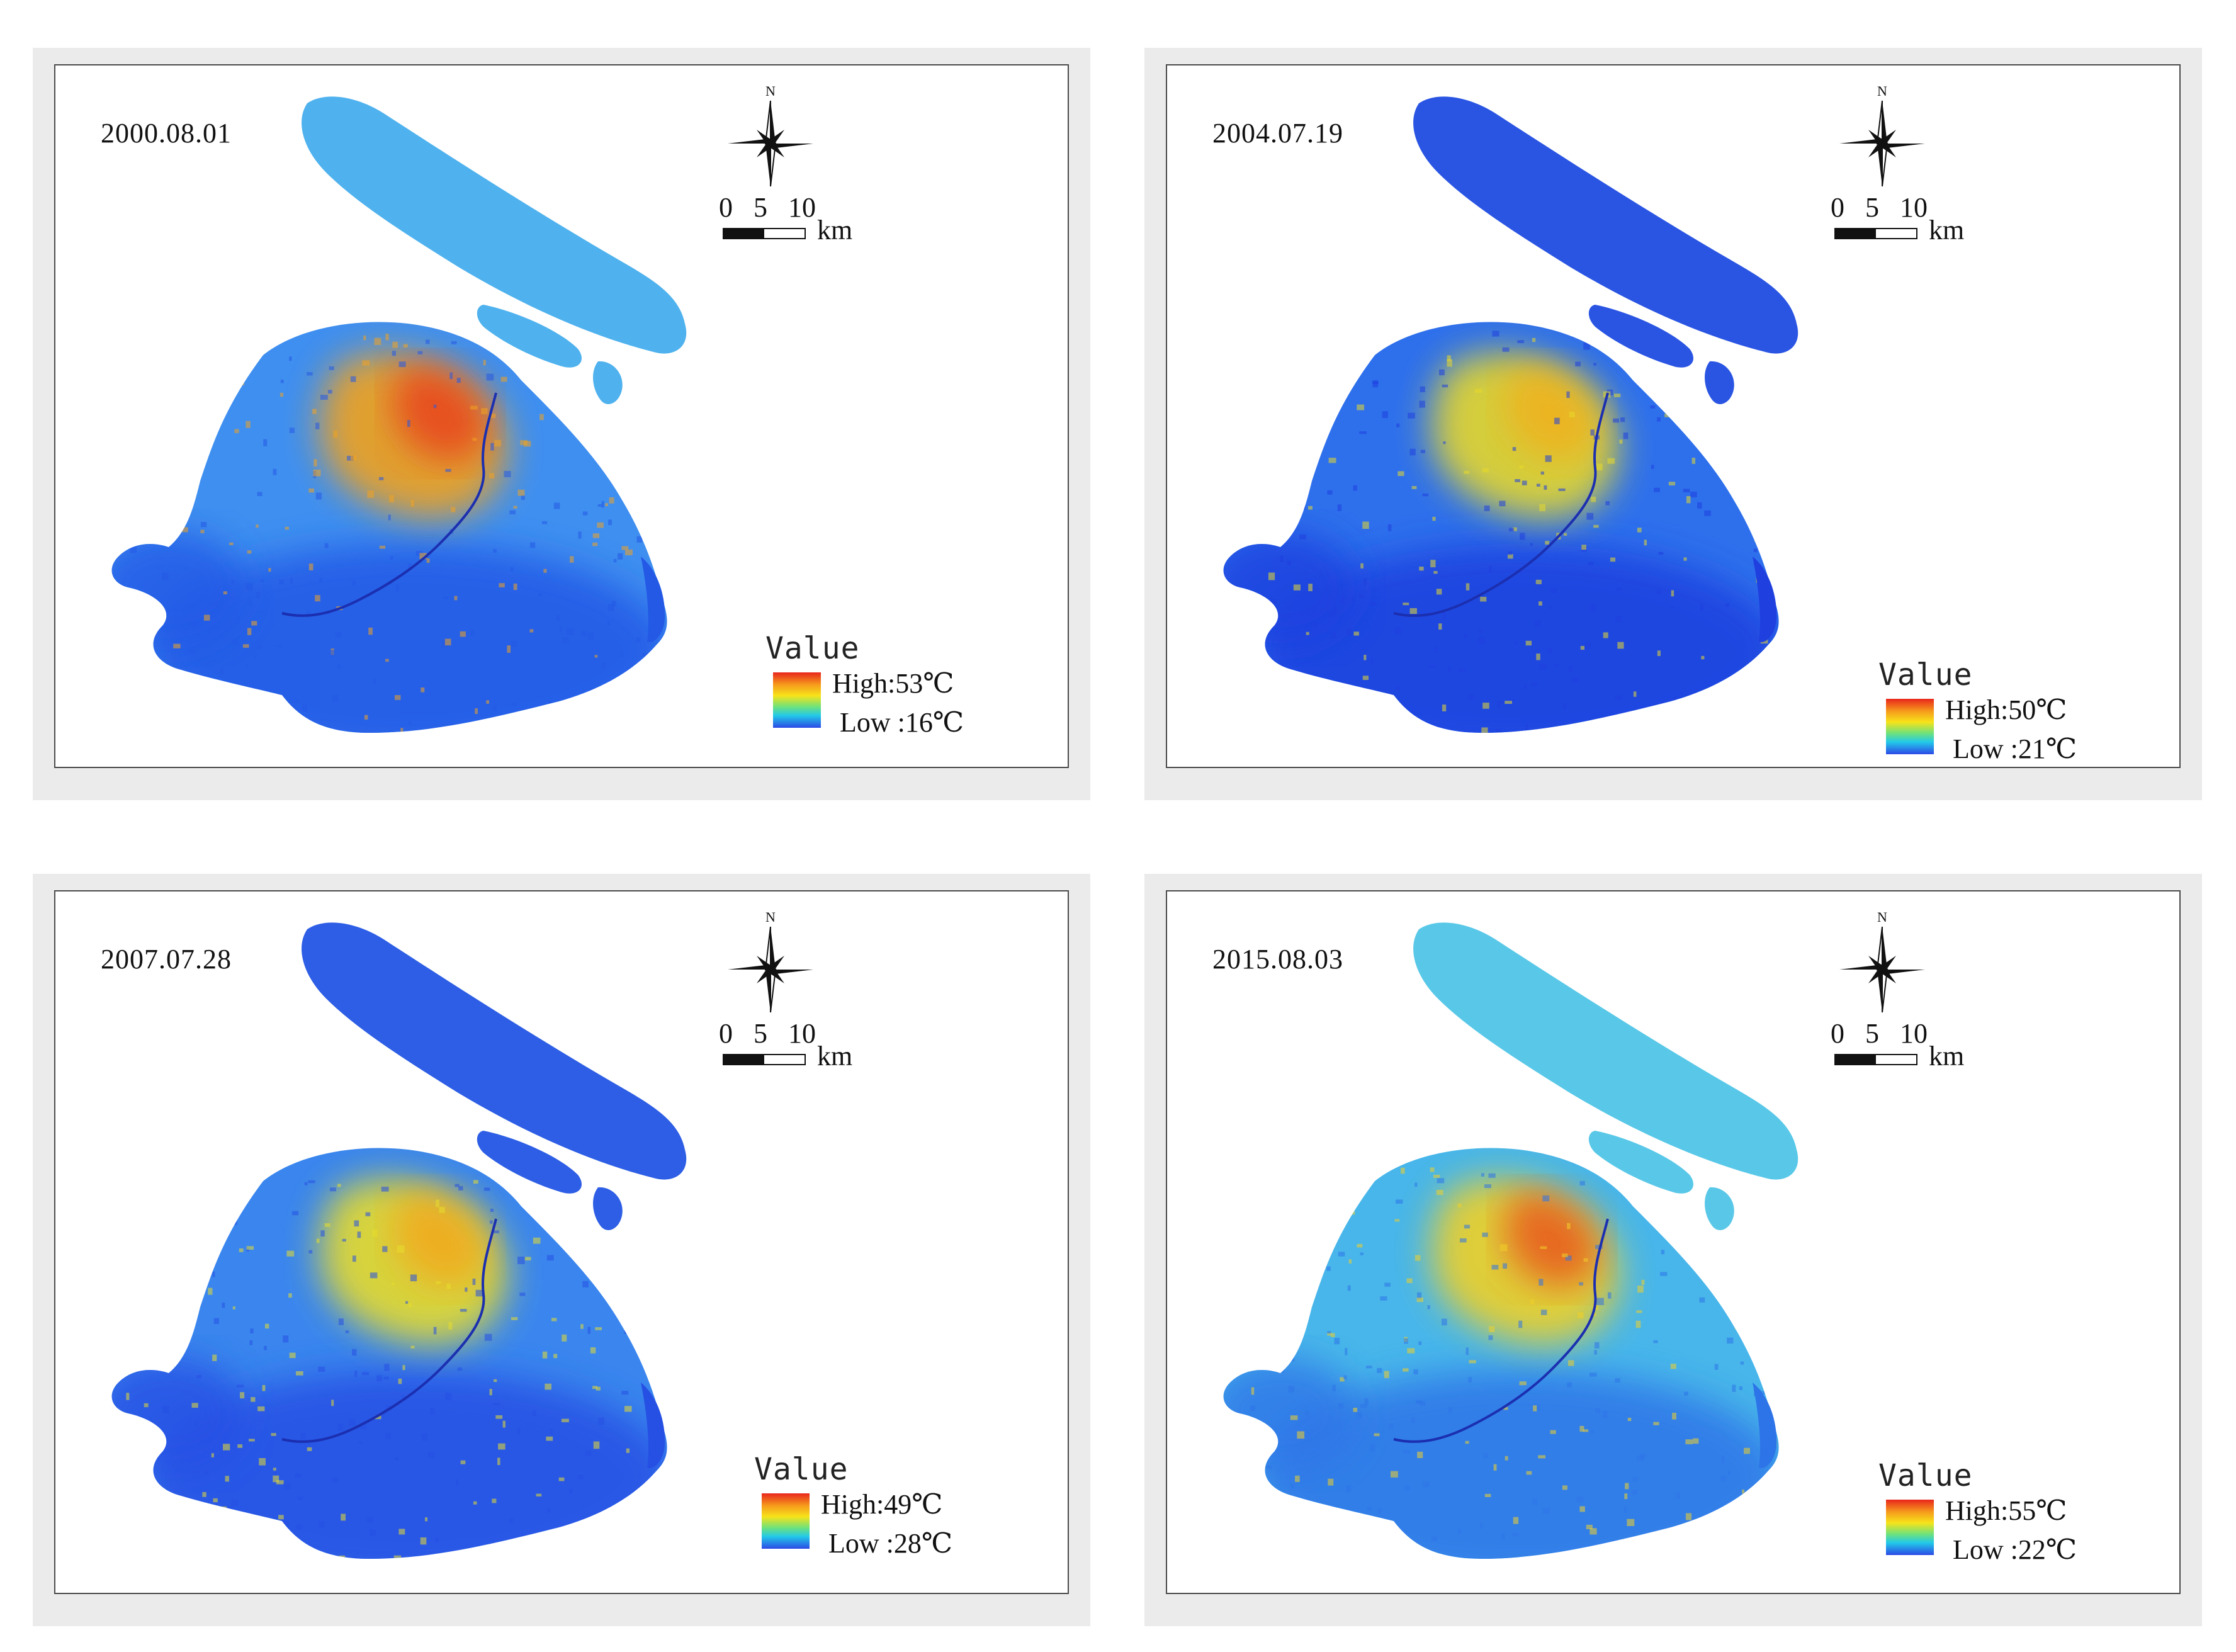 The width and height of the screenshot is (2236, 1652). What do you see at coordinates (2006, 709) in the screenshot?
I see `legend-high-label: High:50℃` at bounding box center [2006, 709].